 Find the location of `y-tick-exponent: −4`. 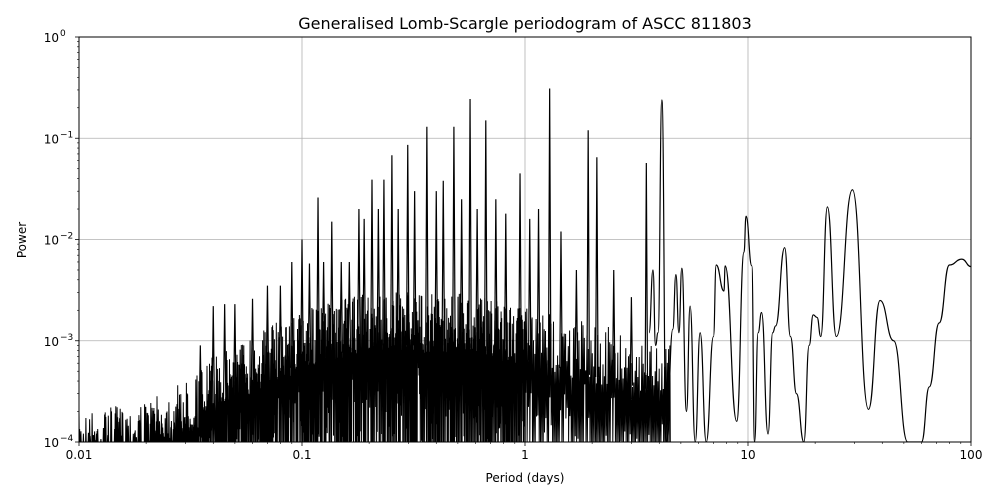

y-tick-exponent: −4 is located at coordinates (67, 439).